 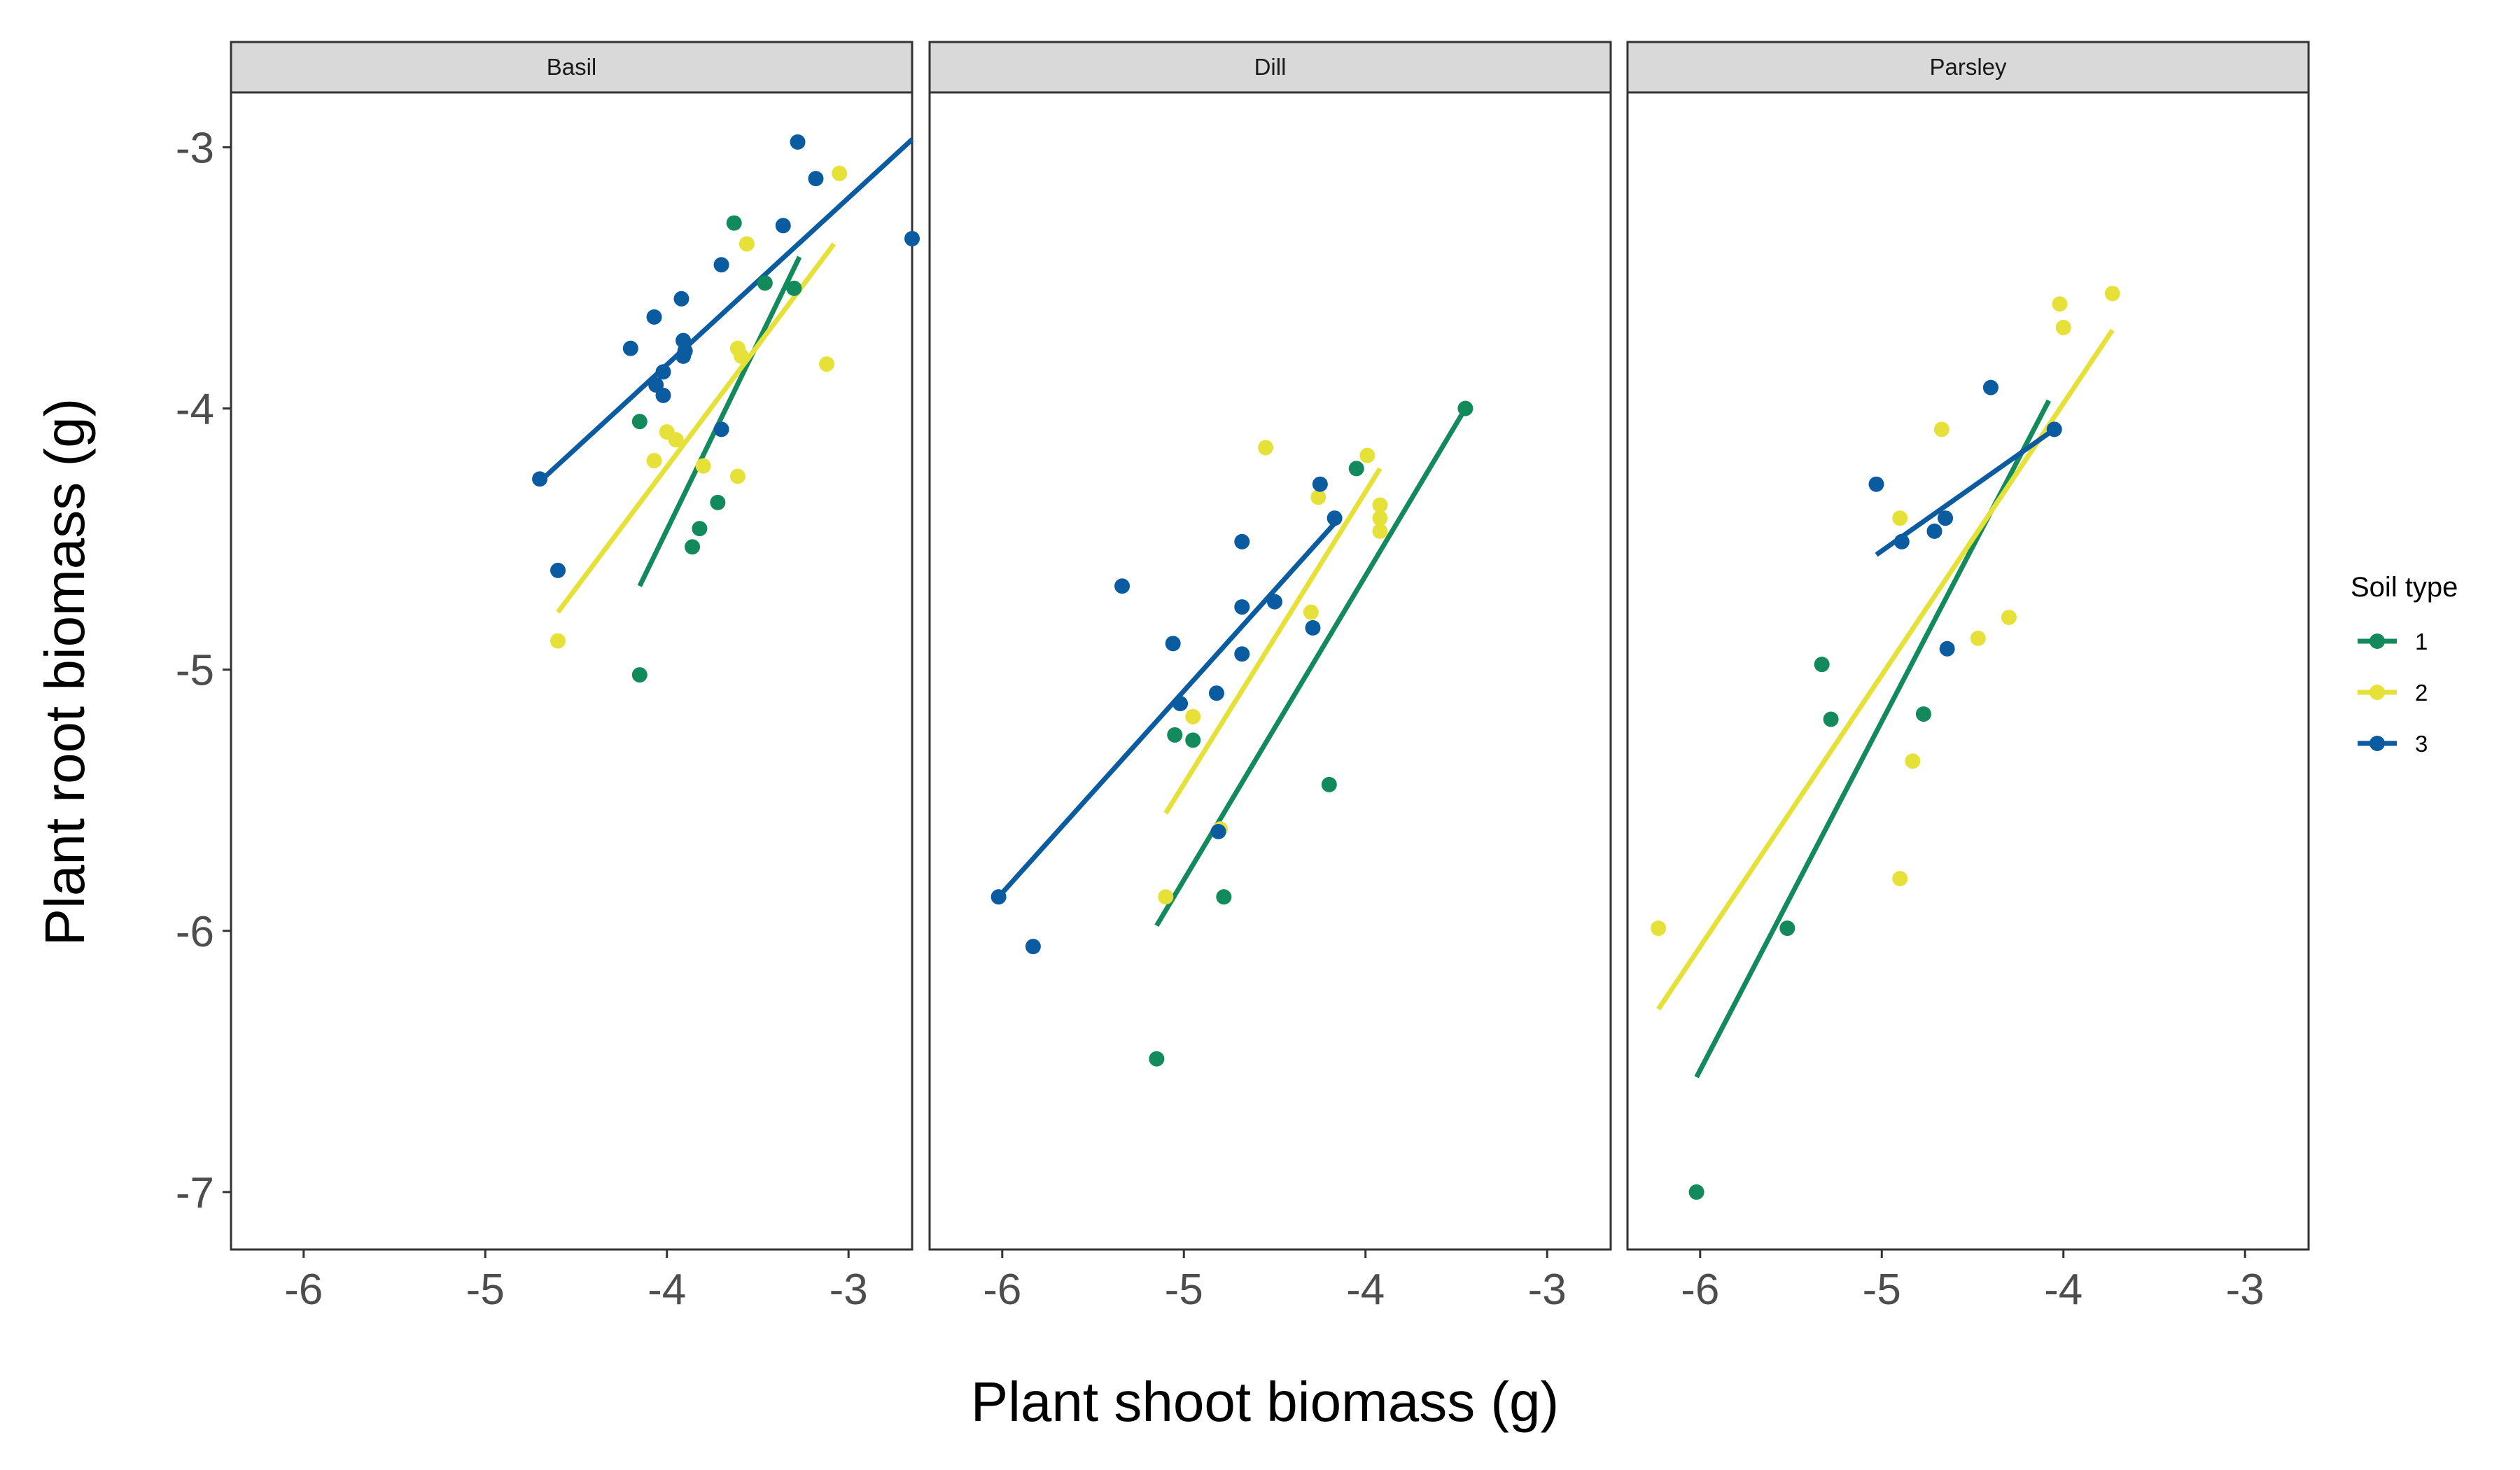 What do you see at coordinates (2404, 664) in the screenshot?
I see `legend: Soil type 1 2 3` at bounding box center [2404, 664].